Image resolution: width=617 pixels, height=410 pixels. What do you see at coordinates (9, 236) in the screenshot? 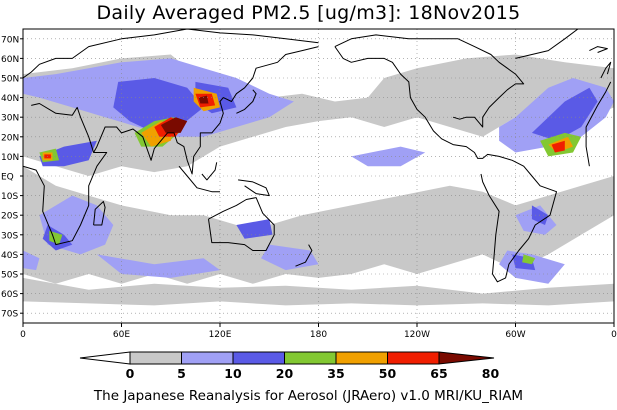
I see `latitude-label: 30S` at bounding box center [9, 236].